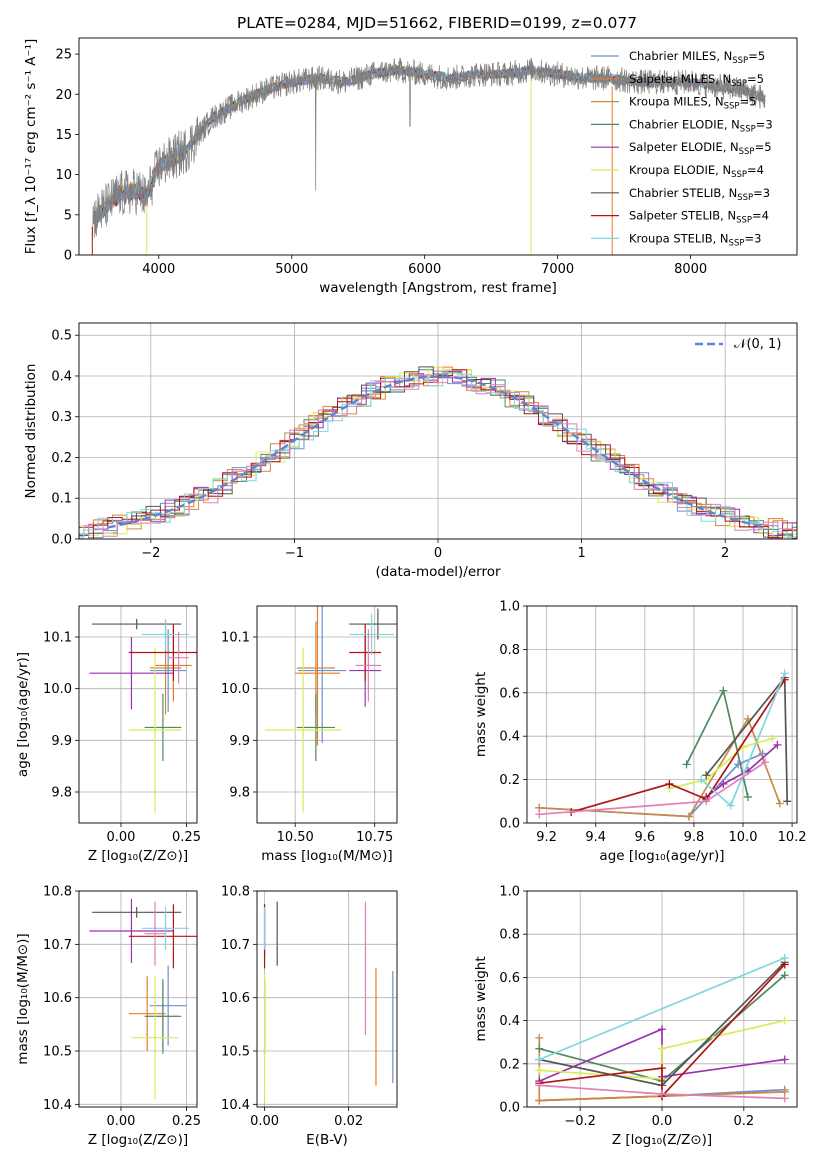  What do you see at coordinates (63, 55) in the screenshot?
I see `y-tick-label: 25` at bounding box center [63, 55].